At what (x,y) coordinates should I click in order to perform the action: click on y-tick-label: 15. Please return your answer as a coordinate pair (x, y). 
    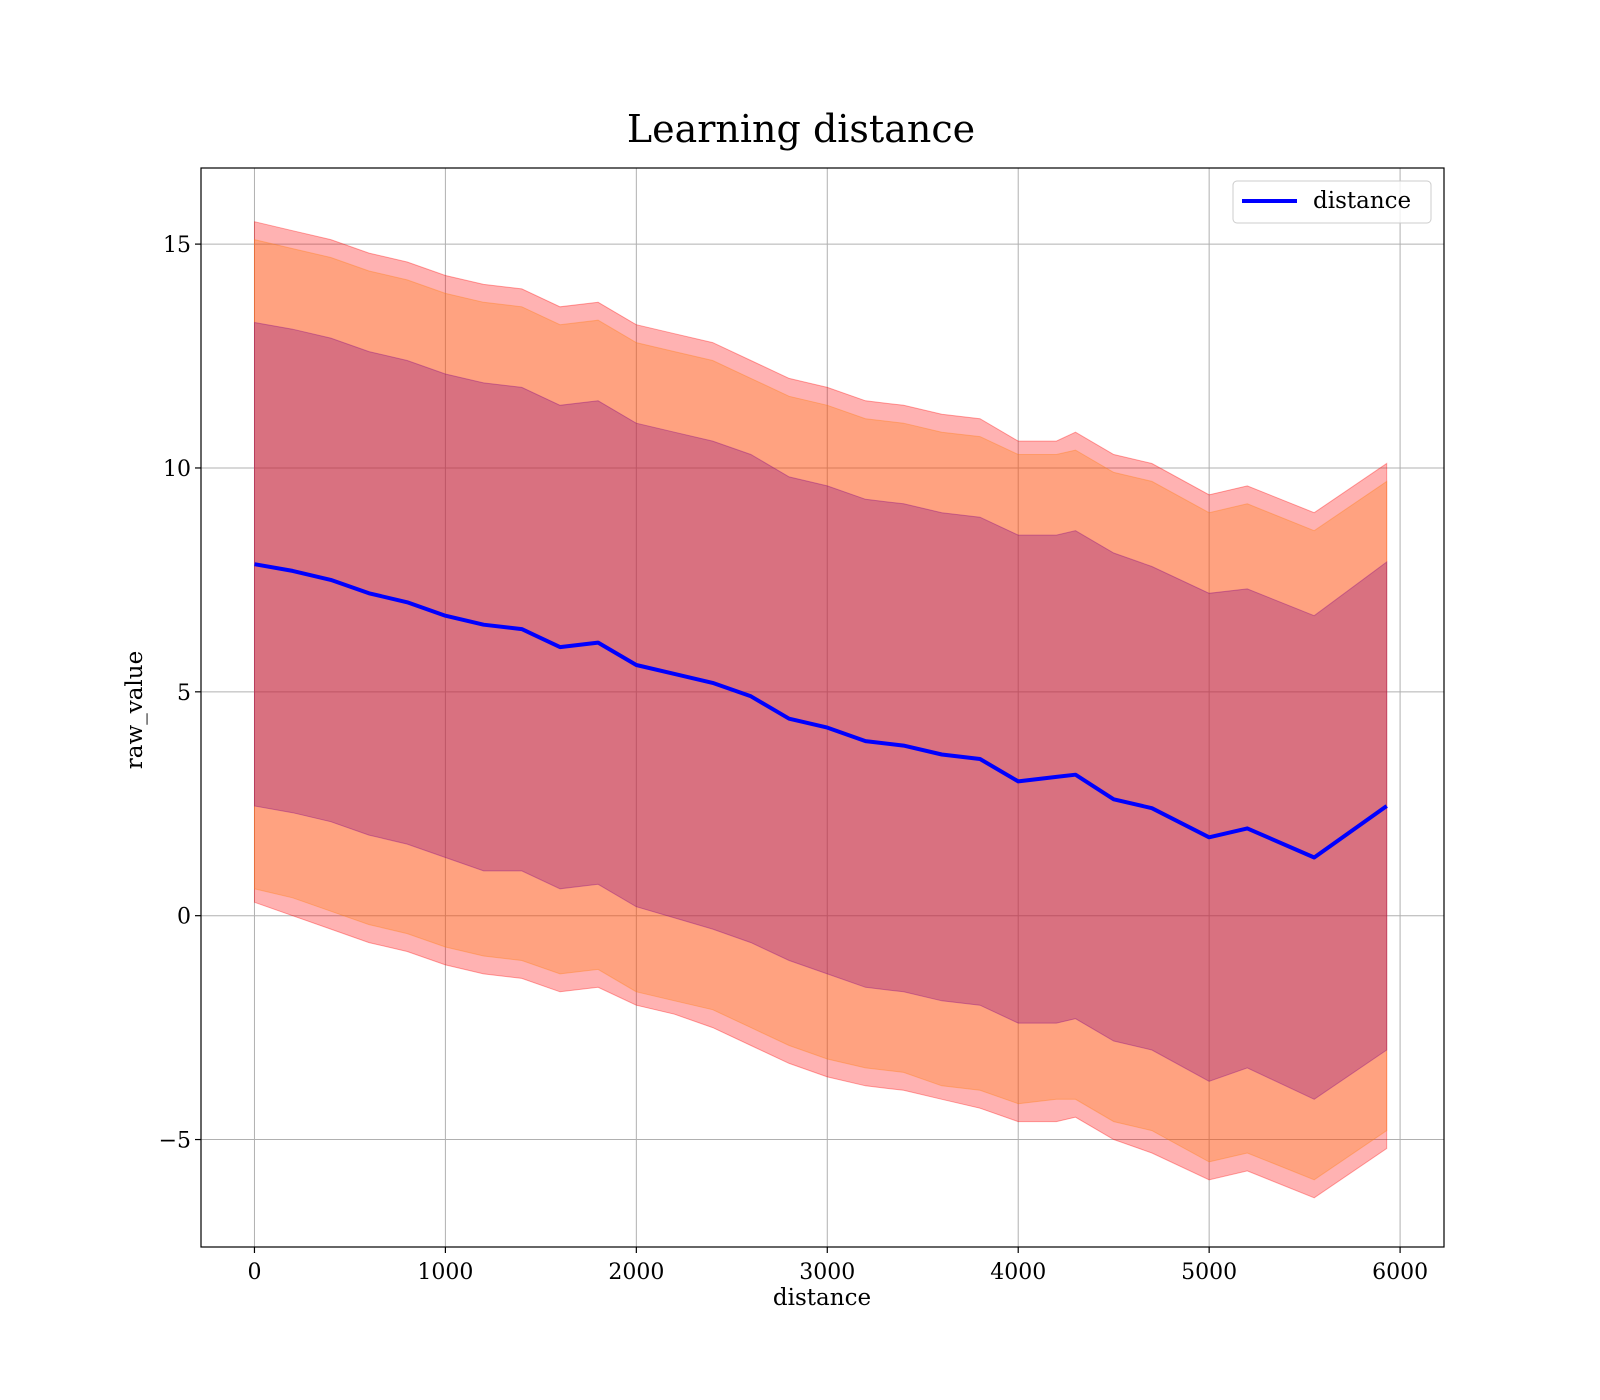
    Looking at the image, I should click on (177, 245).